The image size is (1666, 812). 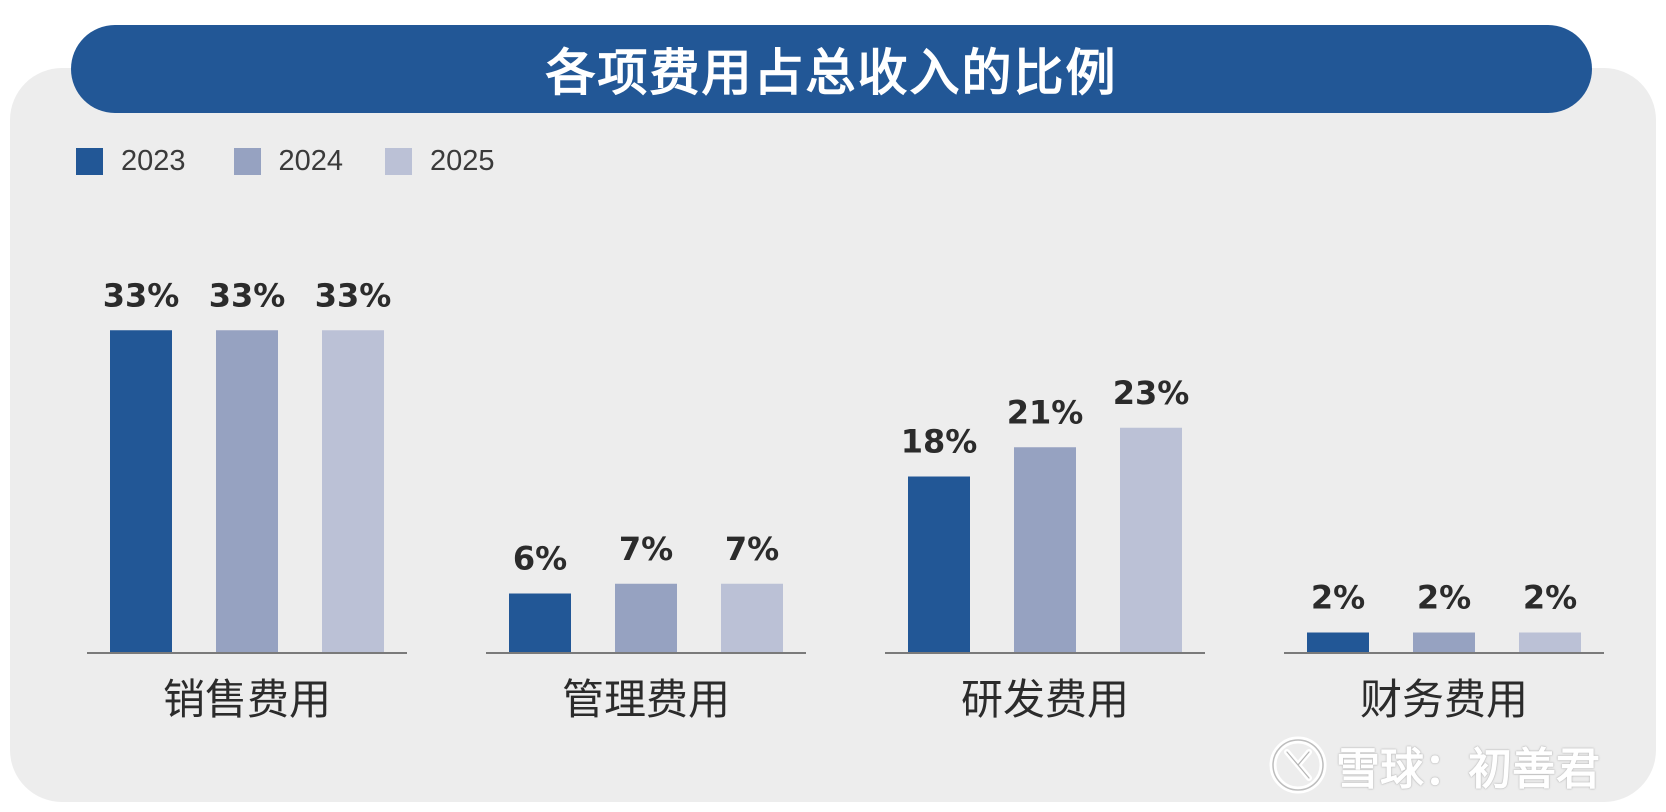 I want to click on data-label: 6%, so click(x=540, y=559).